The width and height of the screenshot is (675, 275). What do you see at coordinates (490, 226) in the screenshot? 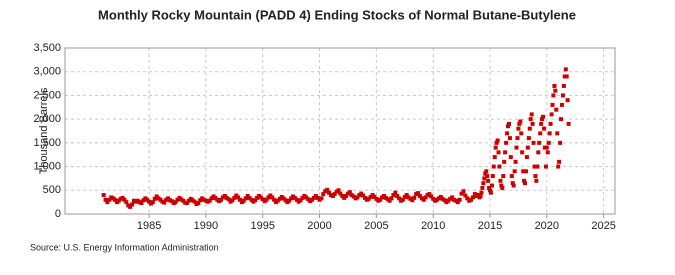
I see `x-tick-label: 2015` at bounding box center [490, 226].